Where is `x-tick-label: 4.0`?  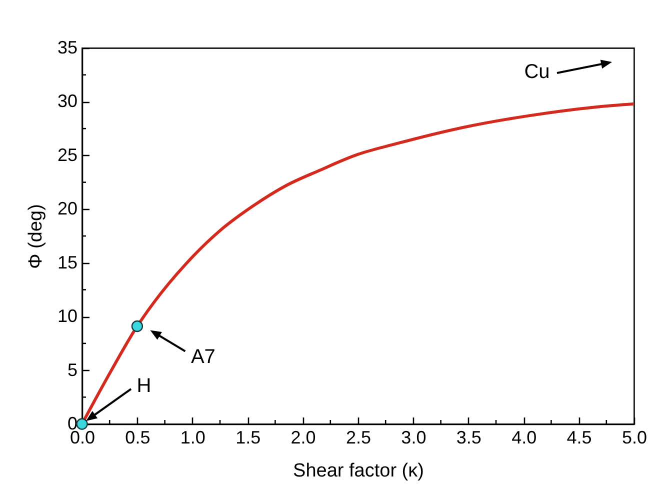
x-tick-label: 4.0 is located at coordinates (524, 438).